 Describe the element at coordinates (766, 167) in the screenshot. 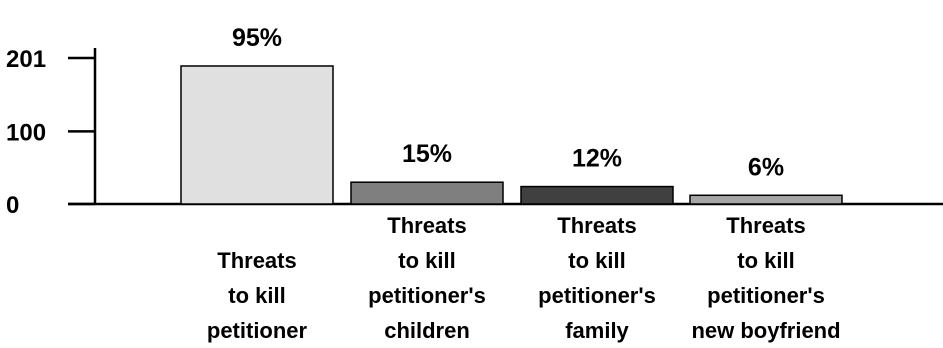

I see `data-label: 6%` at that location.